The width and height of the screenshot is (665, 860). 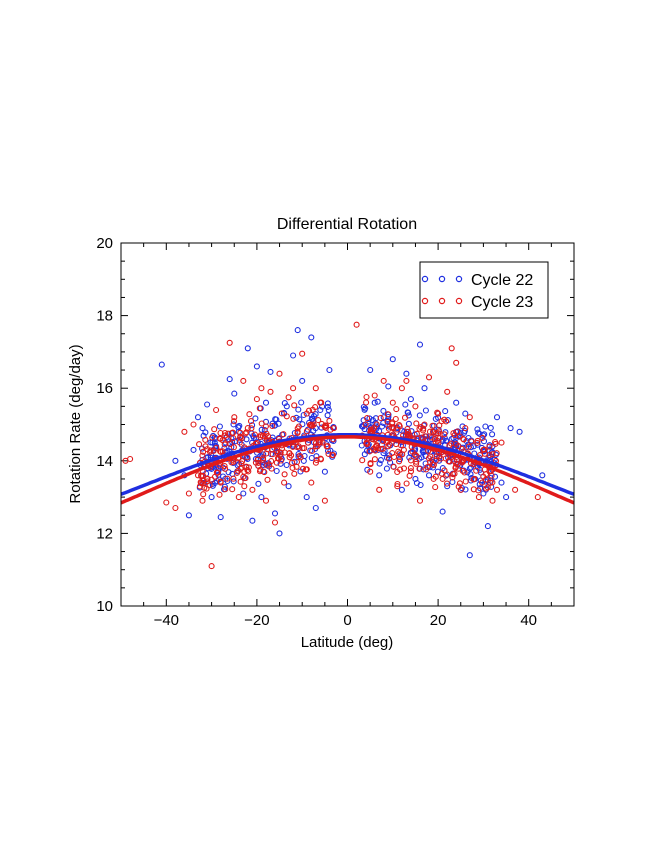 What do you see at coordinates (438, 620) in the screenshot?
I see `x-tick-label: 20` at bounding box center [438, 620].